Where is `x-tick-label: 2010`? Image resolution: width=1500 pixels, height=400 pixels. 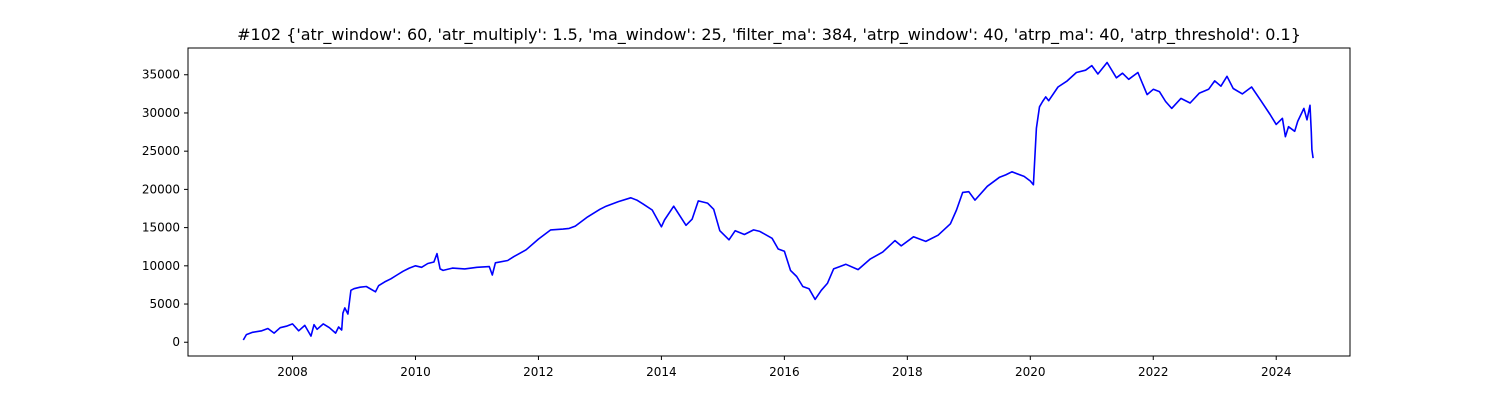 x-tick-label: 2010 is located at coordinates (415, 372).